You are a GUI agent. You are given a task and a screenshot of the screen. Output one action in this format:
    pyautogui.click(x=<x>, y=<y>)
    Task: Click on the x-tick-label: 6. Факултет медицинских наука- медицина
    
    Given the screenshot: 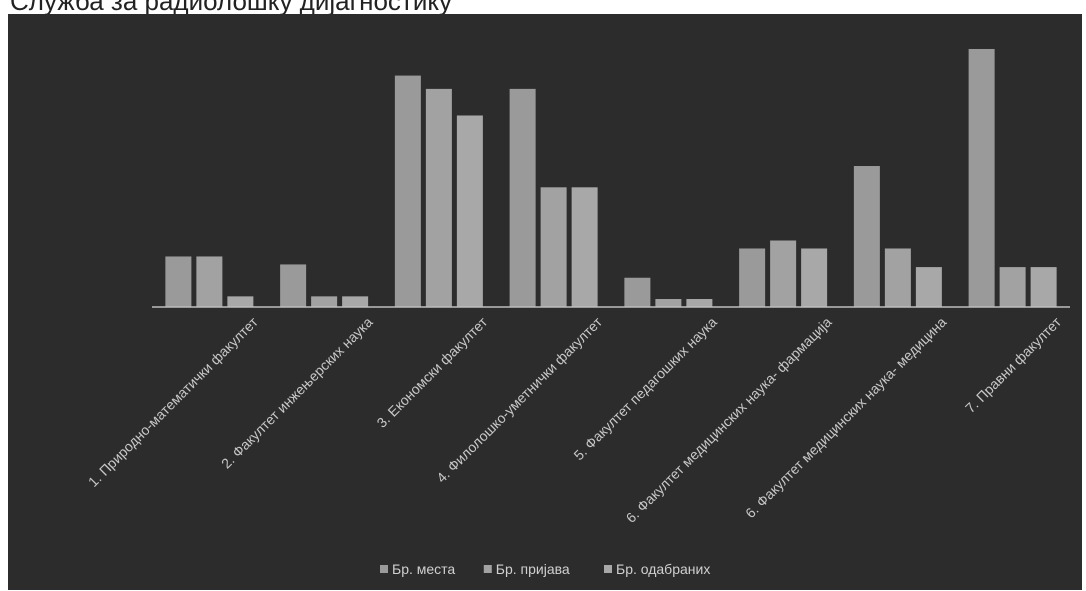 What is the action you would take?
    pyautogui.click(x=845, y=417)
    